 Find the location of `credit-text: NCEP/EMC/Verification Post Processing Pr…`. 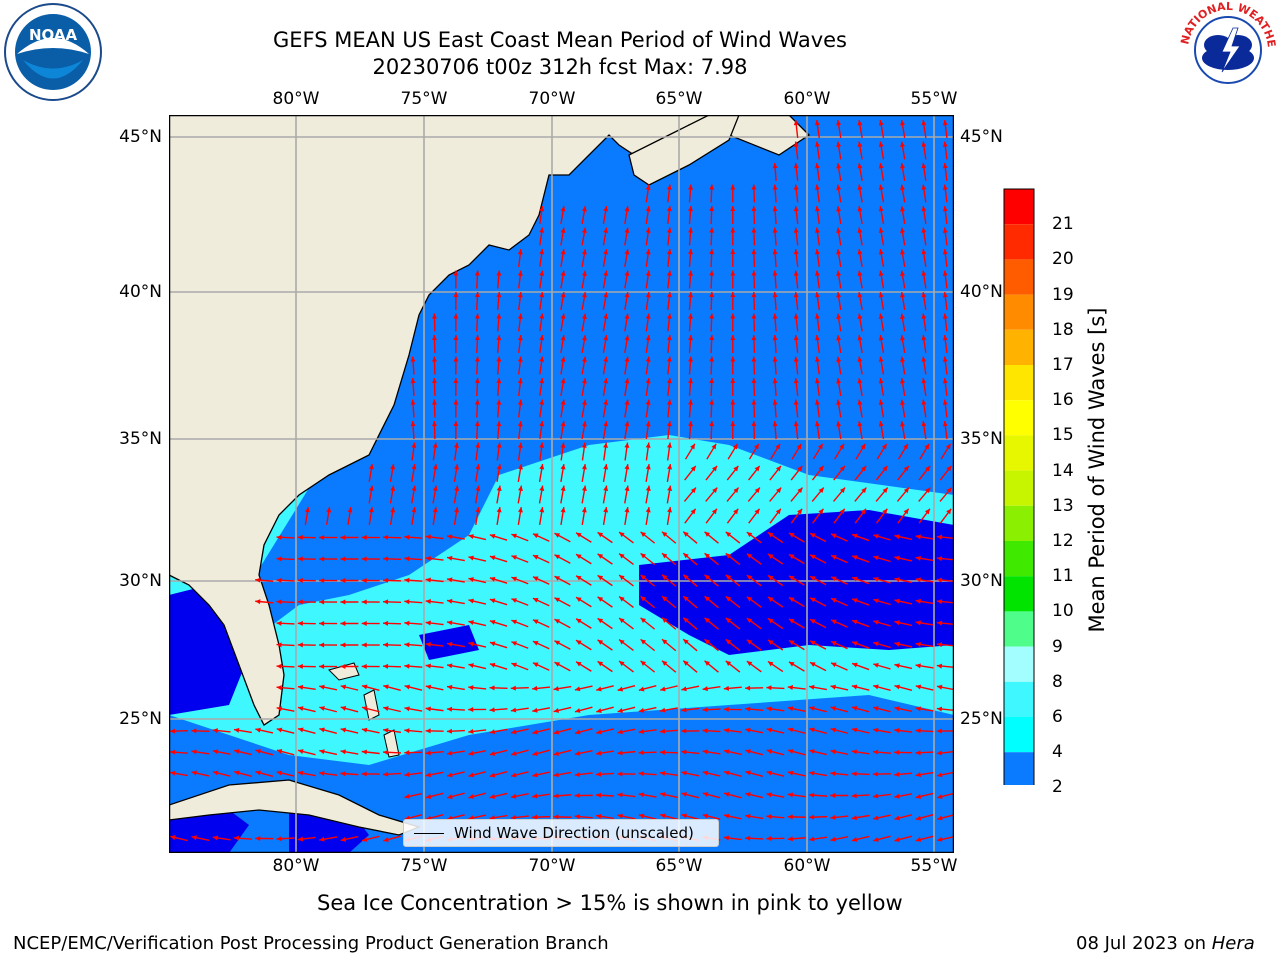

credit-text: NCEP/EMC/Verification Post Processing Pr… is located at coordinates (311, 943).